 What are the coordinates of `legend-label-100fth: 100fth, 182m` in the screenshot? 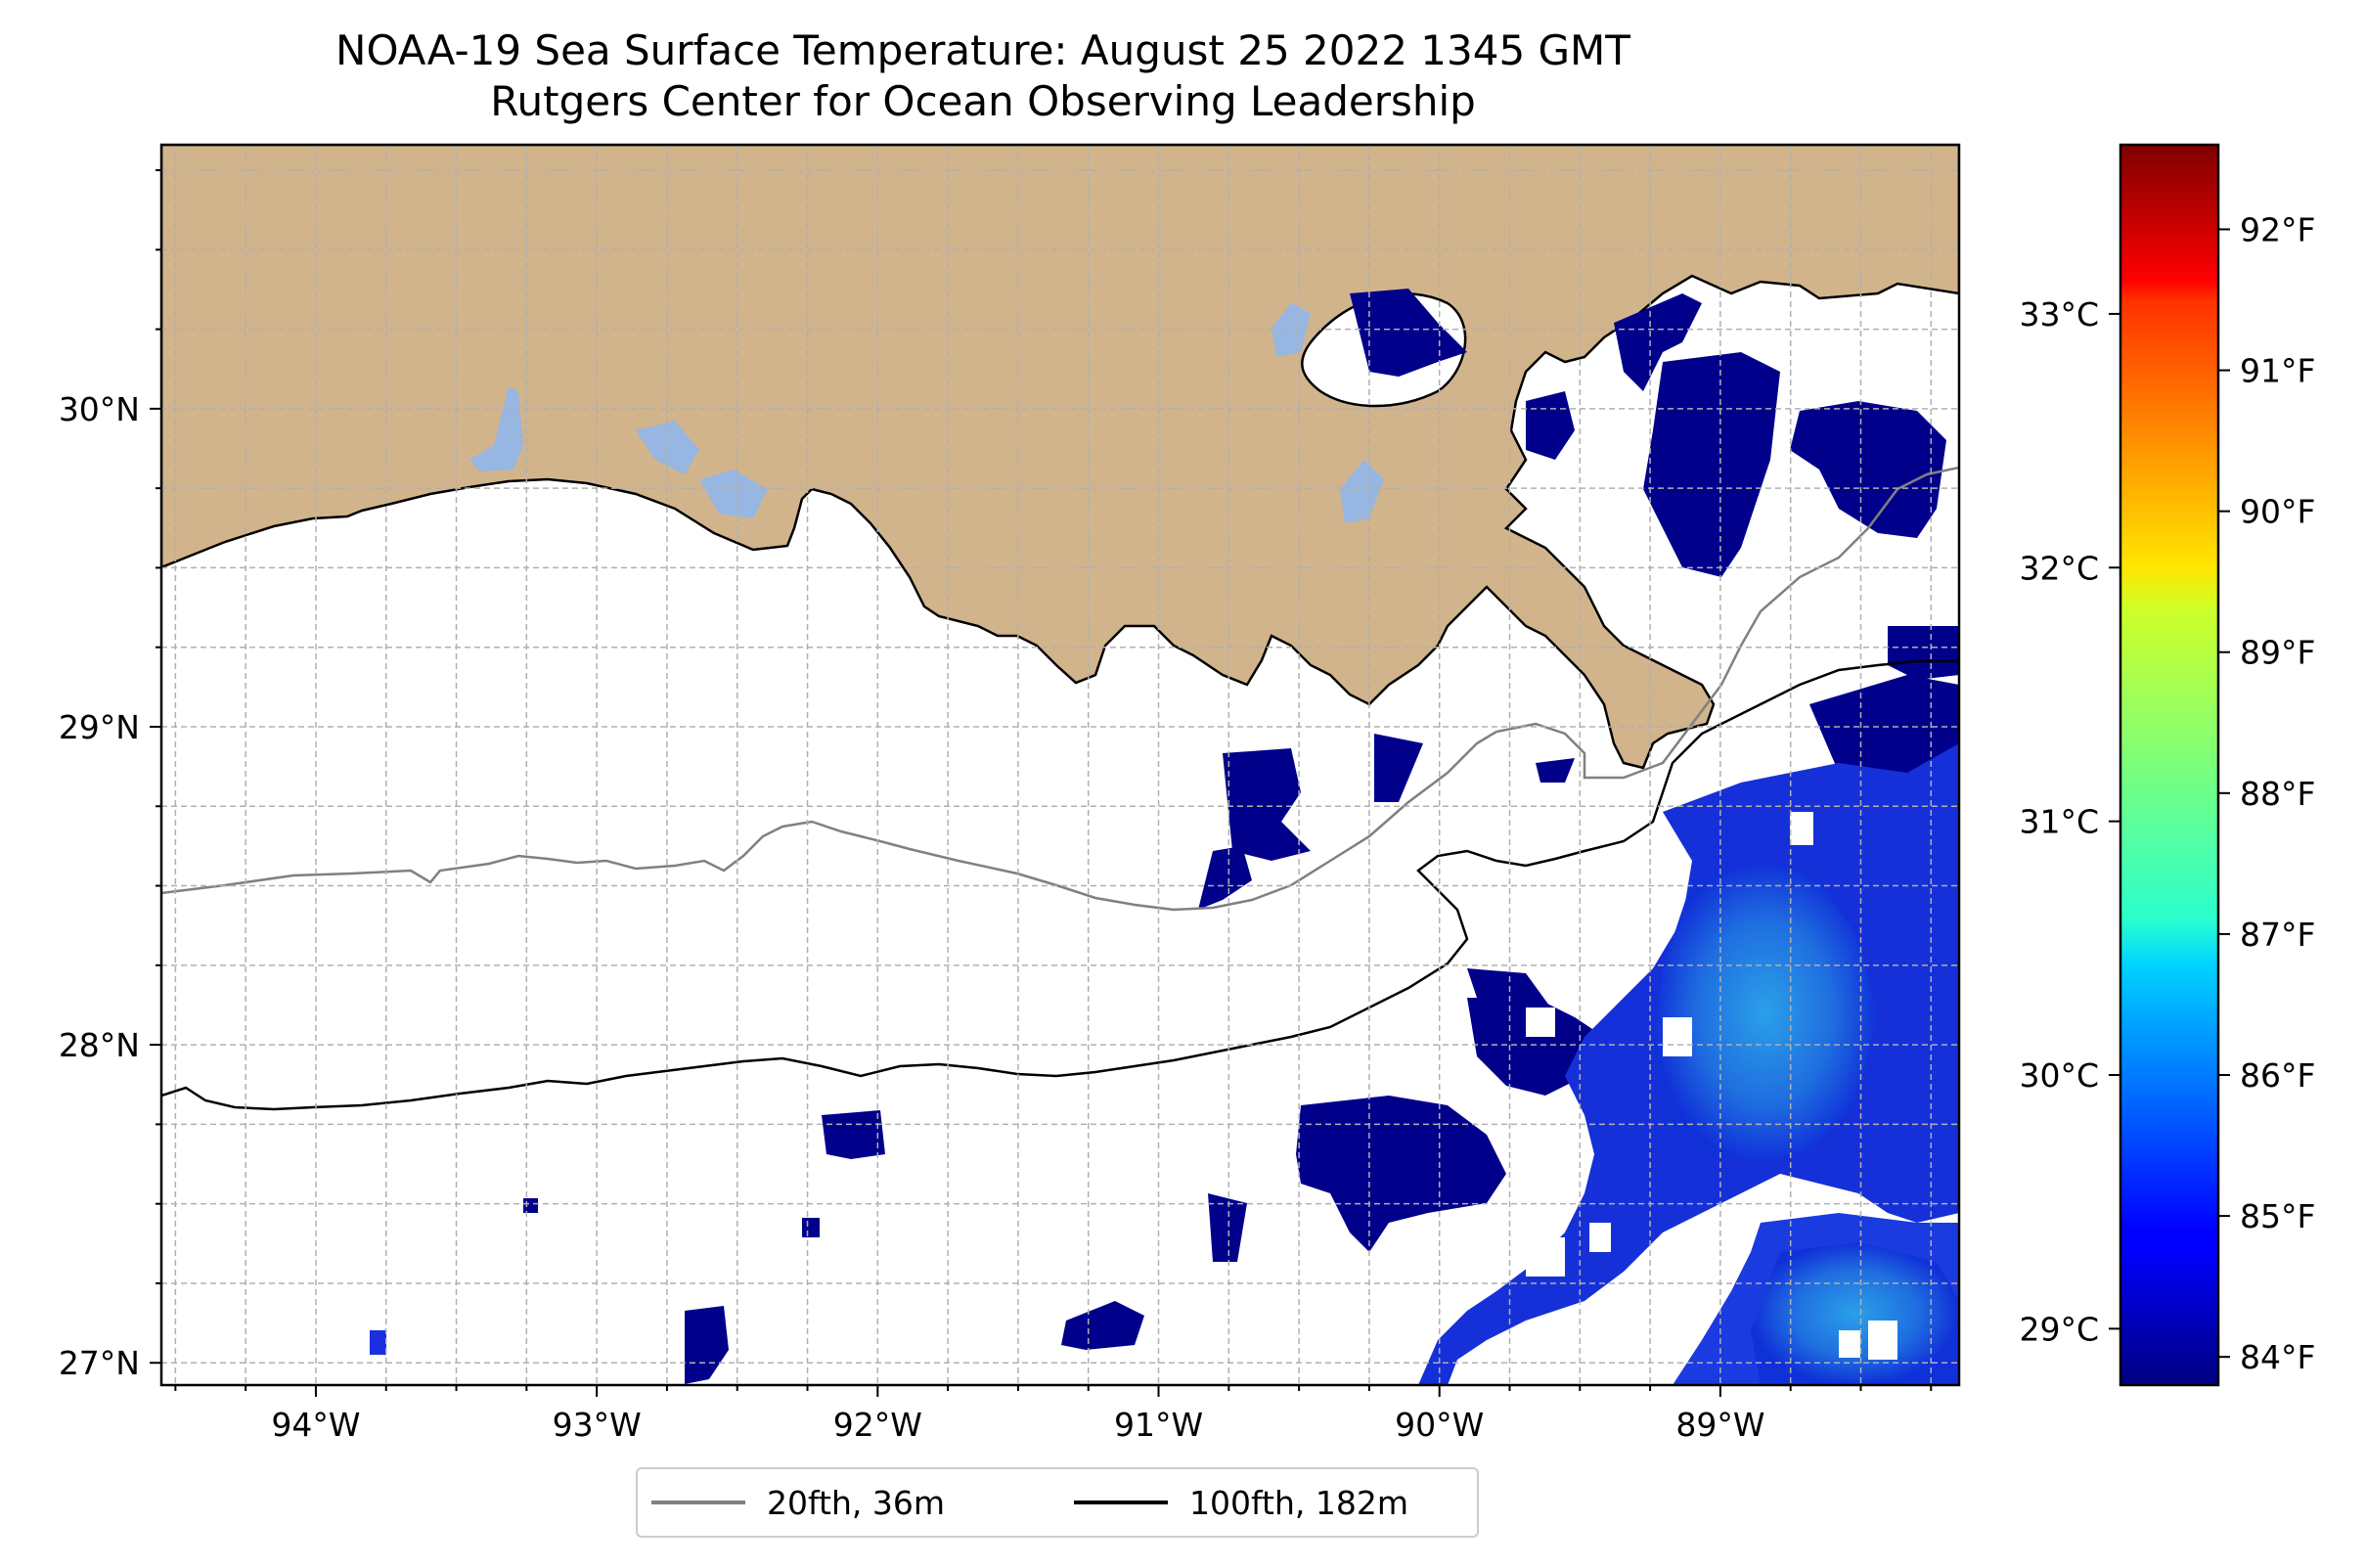 It's located at (1298, 1502).